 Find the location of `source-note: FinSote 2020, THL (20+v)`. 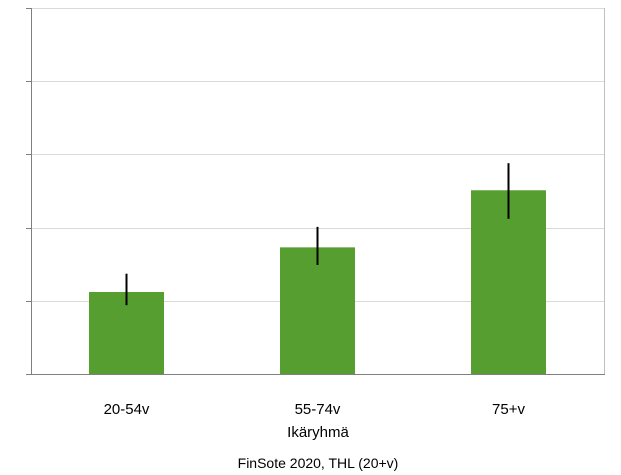

source-note: FinSote 2020, THL (20+v) is located at coordinates (318, 463).